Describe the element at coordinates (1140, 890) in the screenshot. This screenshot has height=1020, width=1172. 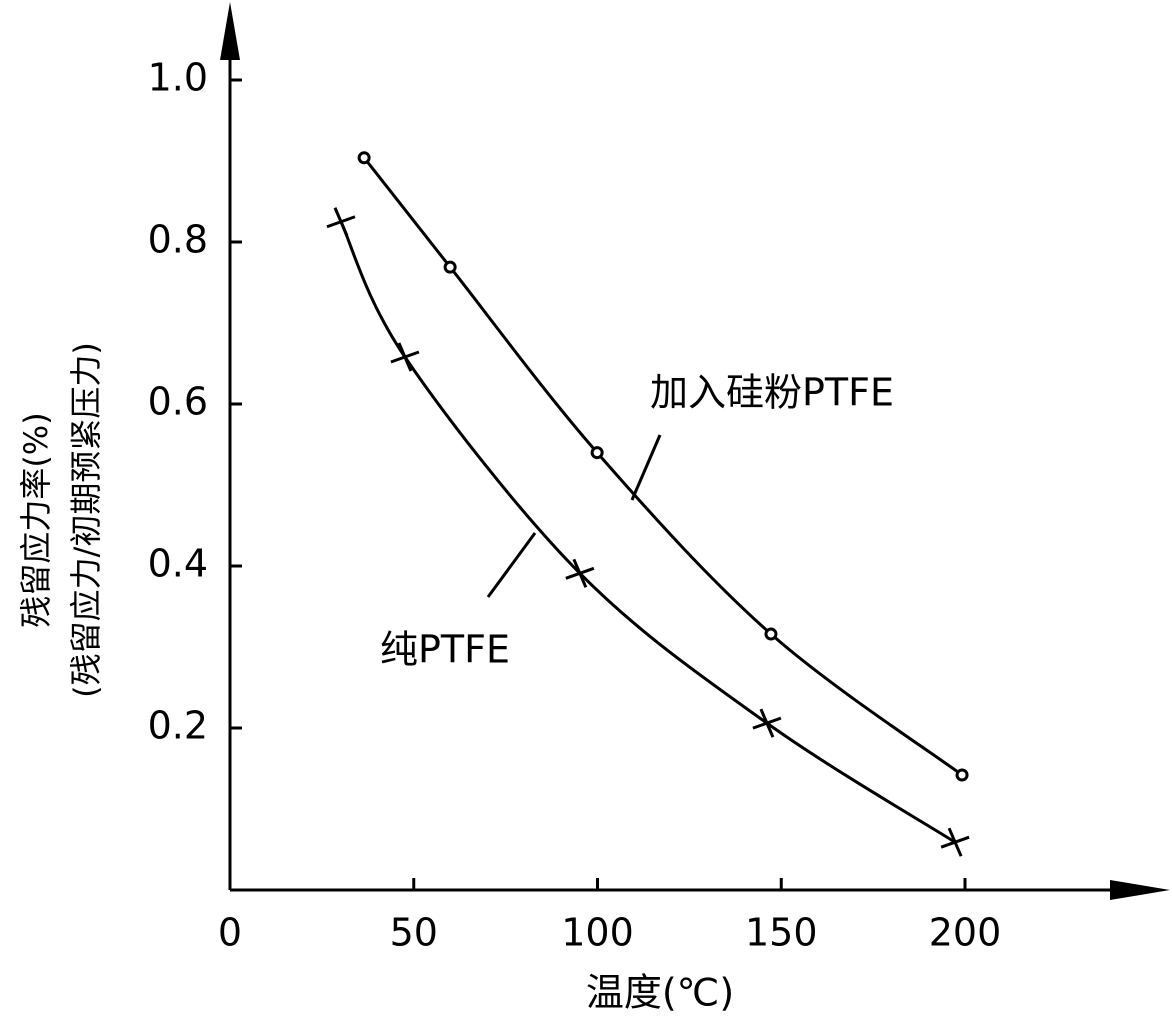
I see `x-axis-arrow` at that location.